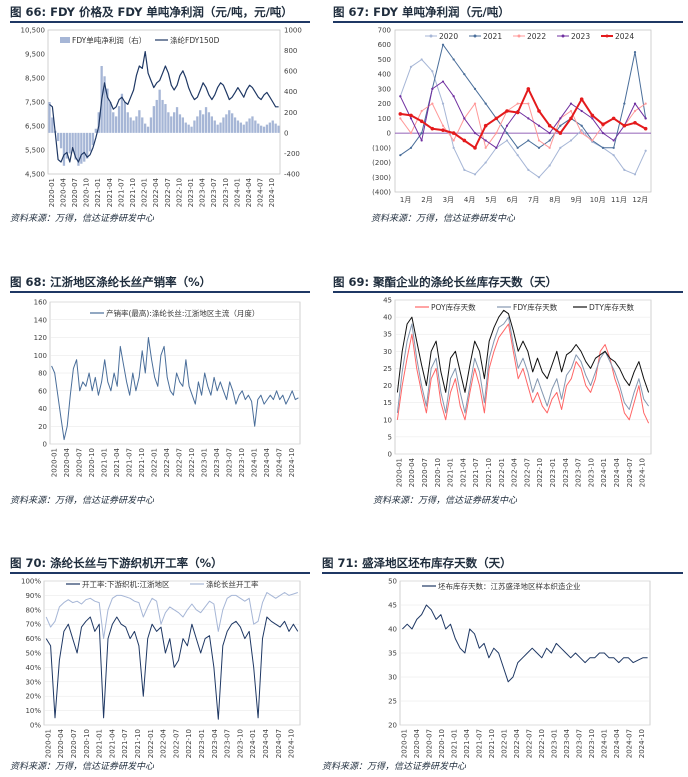 The width and height of the screenshot is (688, 777). What do you see at coordinates (202, 743) in the screenshot?
I see `x-tick-label: 2023-01` at bounding box center [202, 743].